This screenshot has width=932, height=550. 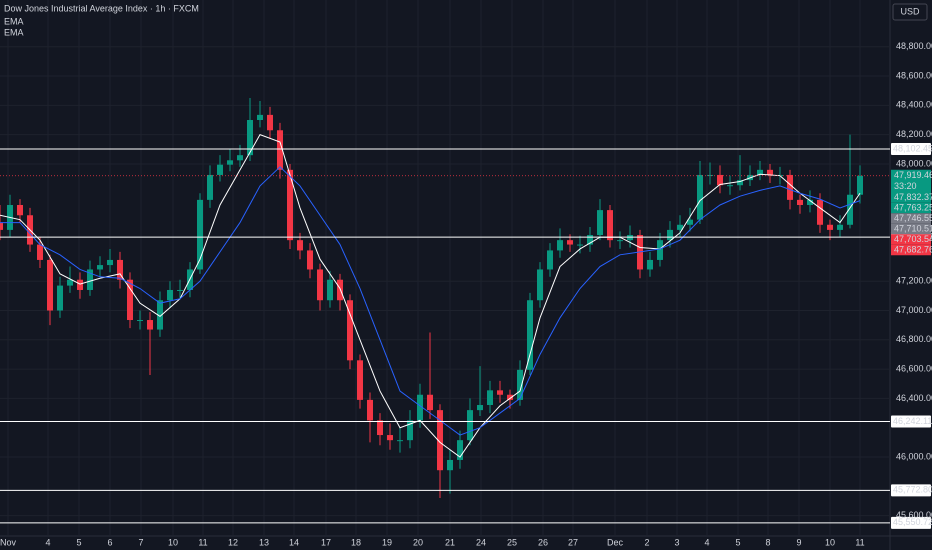 I want to click on y-tick-label: 48,000.00, so click(x=914, y=163).